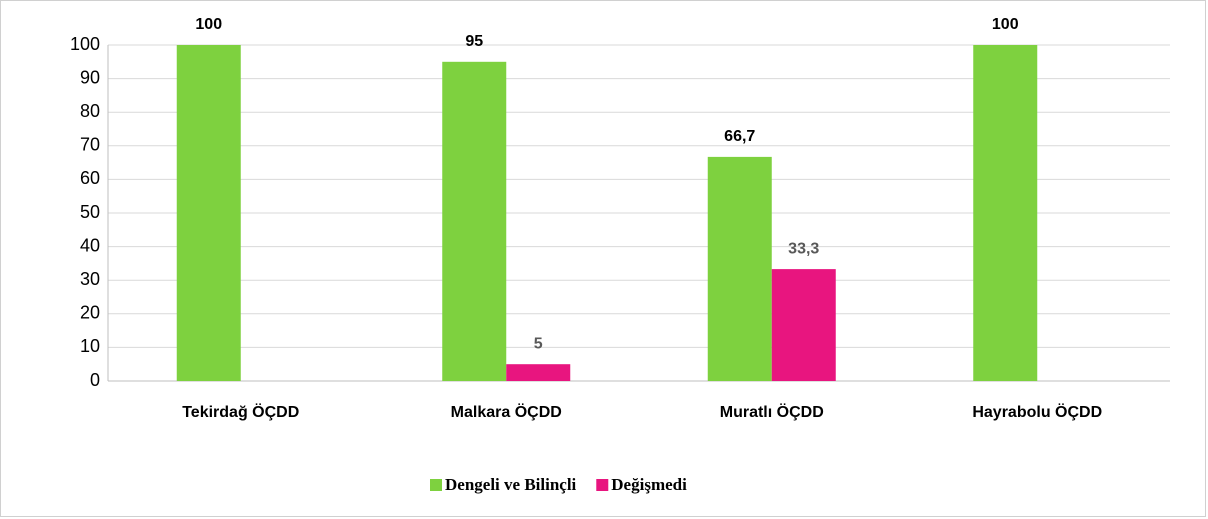 The image size is (1208, 519). I want to click on y-tick-label: 50, so click(90, 212).